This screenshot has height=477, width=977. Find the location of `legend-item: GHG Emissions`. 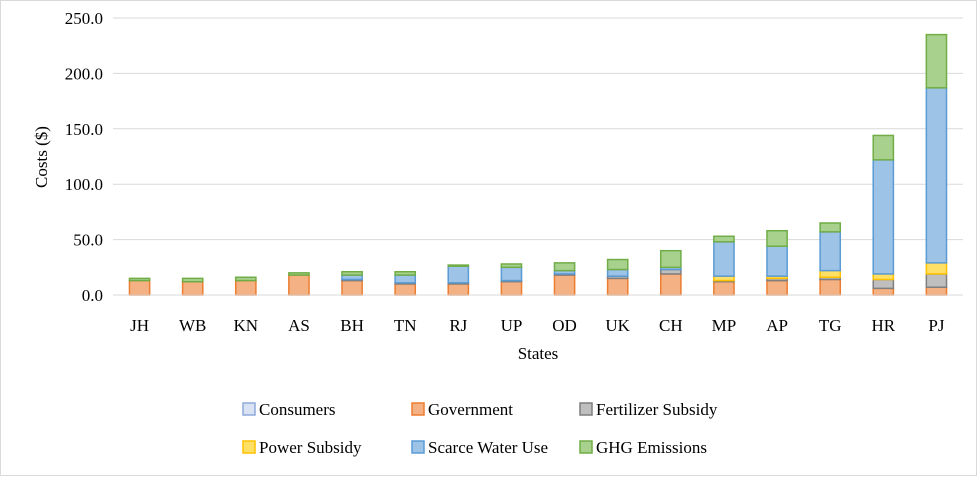

legend-item: GHG Emissions is located at coordinates (643, 447).